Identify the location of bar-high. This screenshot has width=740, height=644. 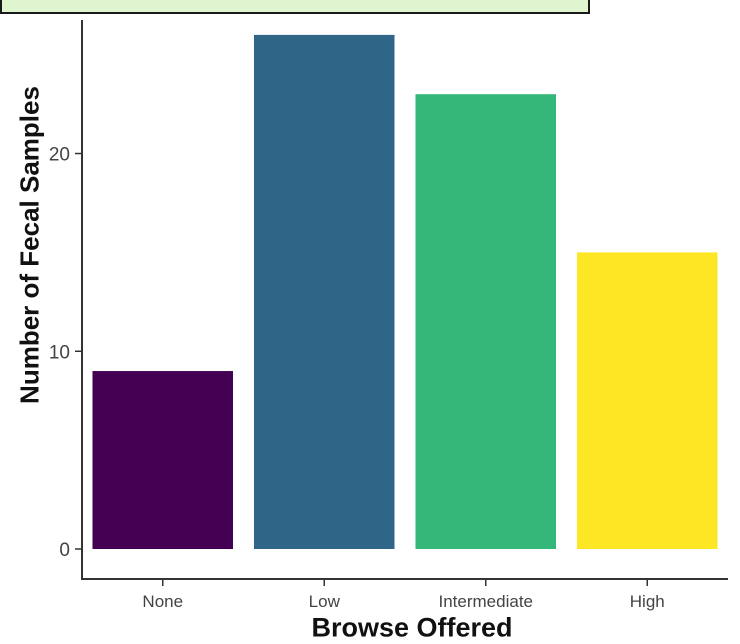
(647, 400).